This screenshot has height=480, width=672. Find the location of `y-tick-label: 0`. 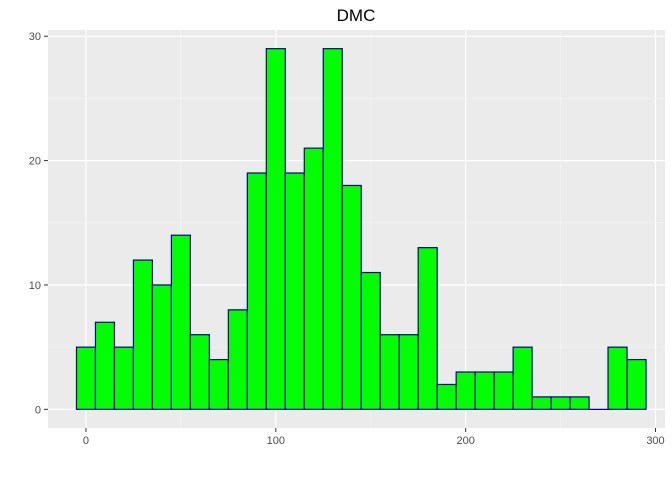

y-tick-label: 0 is located at coordinates (38, 410).